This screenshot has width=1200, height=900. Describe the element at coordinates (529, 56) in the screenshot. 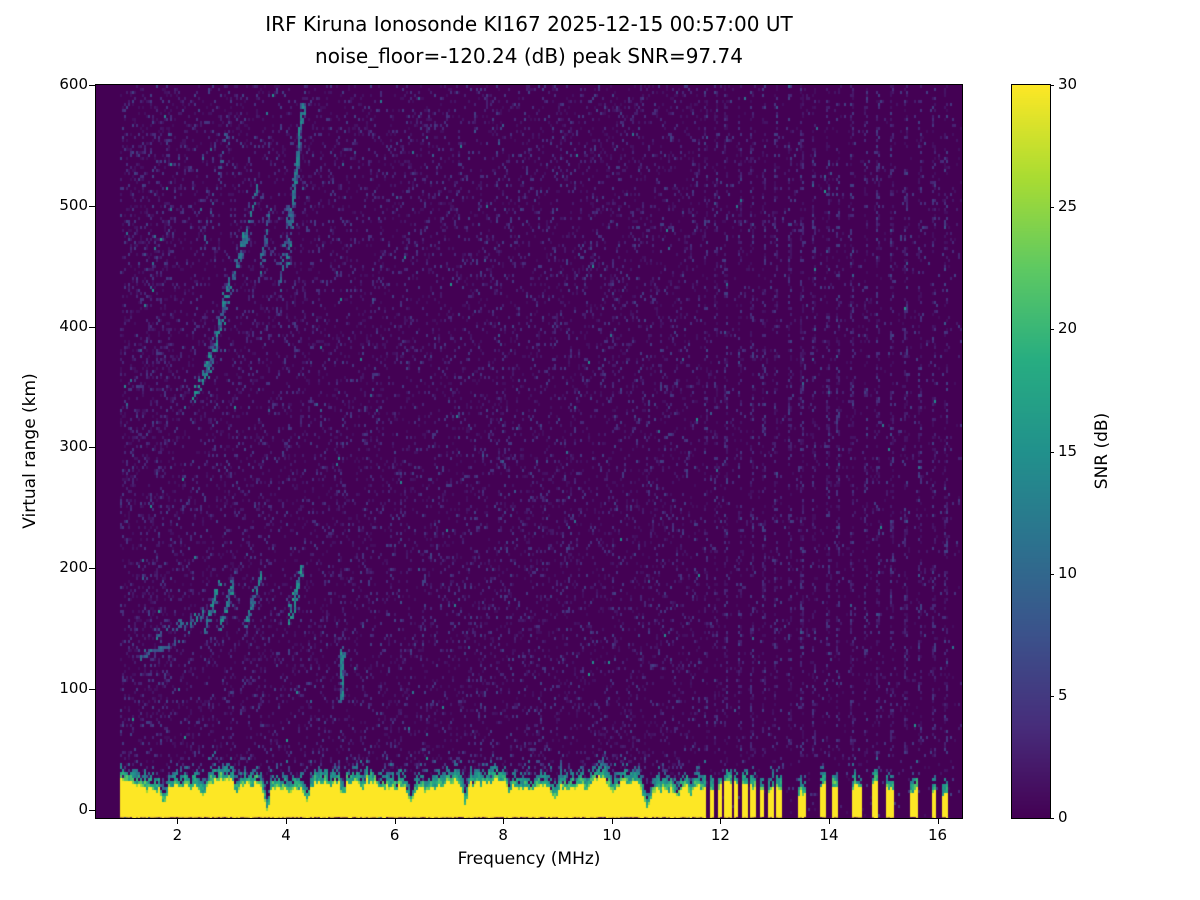

I see `chart-subtitle: noise_floor=-120.24 (dB) peak SNR=97.74` at that location.